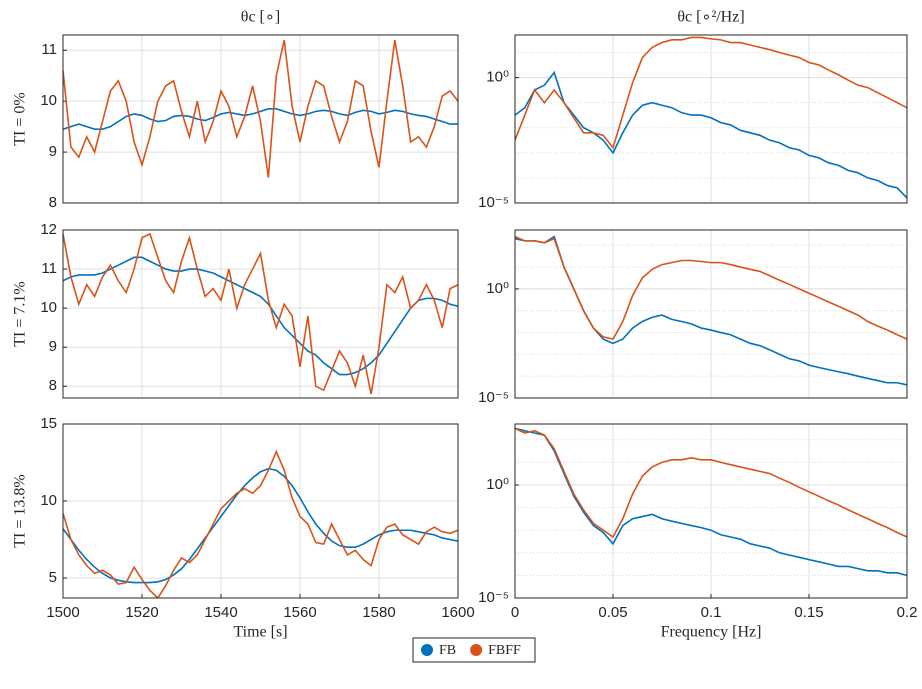 The height and width of the screenshot is (689, 922). I want to click on x-tick-label: 0.05, so click(612, 612).